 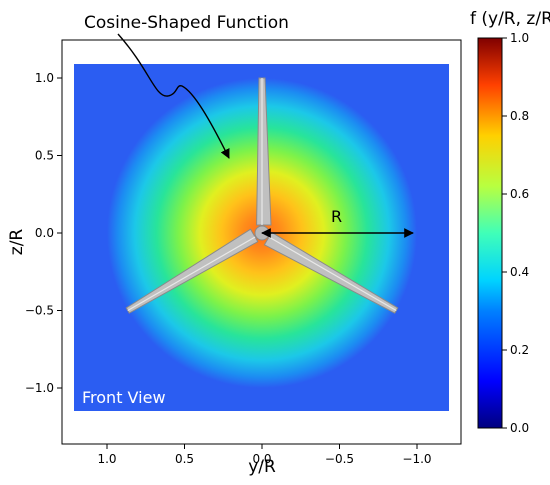 What do you see at coordinates (519, 116) in the screenshot?
I see `colorbar-tick-label: 0.8` at bounding box center [519, 116].